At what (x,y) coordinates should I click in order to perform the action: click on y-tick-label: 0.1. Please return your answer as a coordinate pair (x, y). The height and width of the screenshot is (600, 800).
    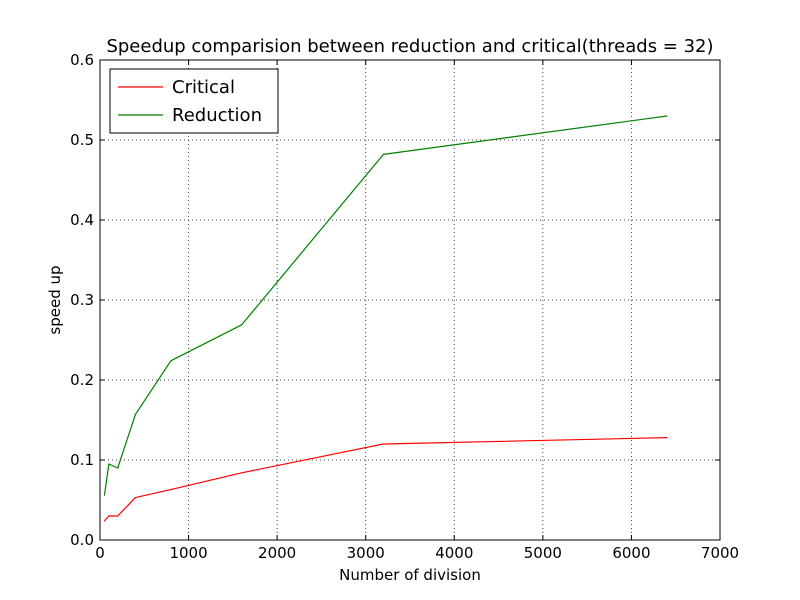
    Looking at the image, I should click on (82, 460).